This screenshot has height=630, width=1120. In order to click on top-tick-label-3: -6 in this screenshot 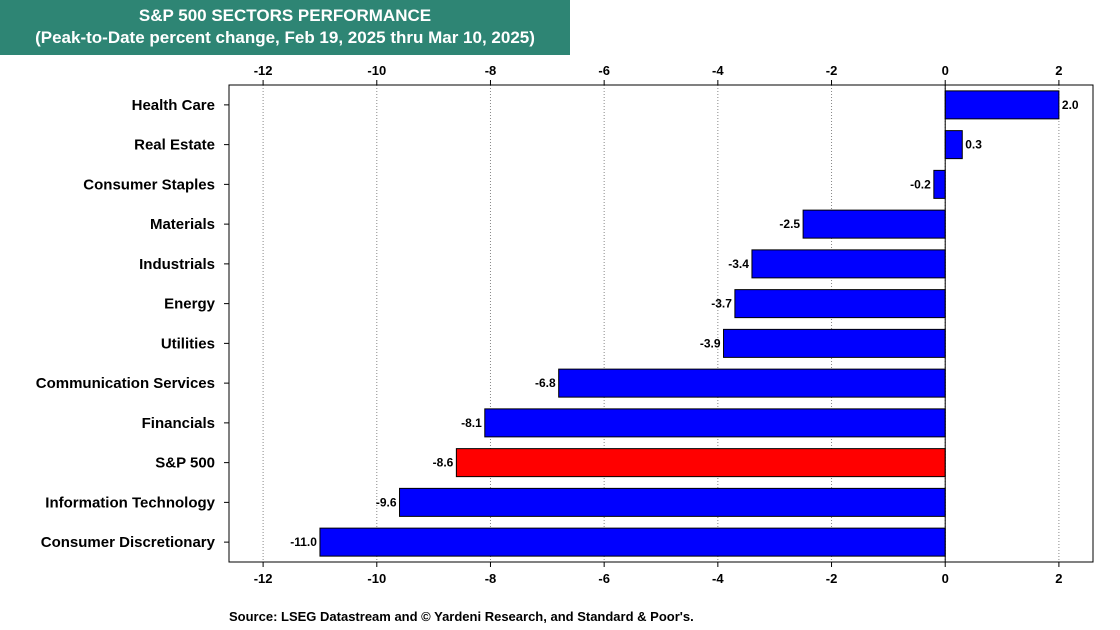, I will do `click(604, 70)`.